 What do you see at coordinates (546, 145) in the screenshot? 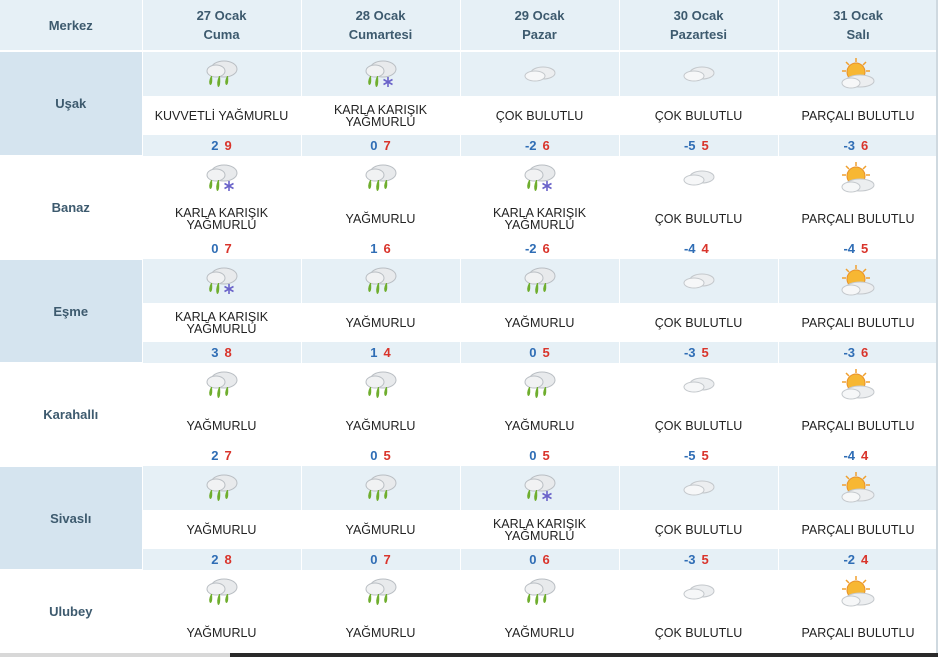
I see `max-temperature: 6` at bounding box center [546, 145].